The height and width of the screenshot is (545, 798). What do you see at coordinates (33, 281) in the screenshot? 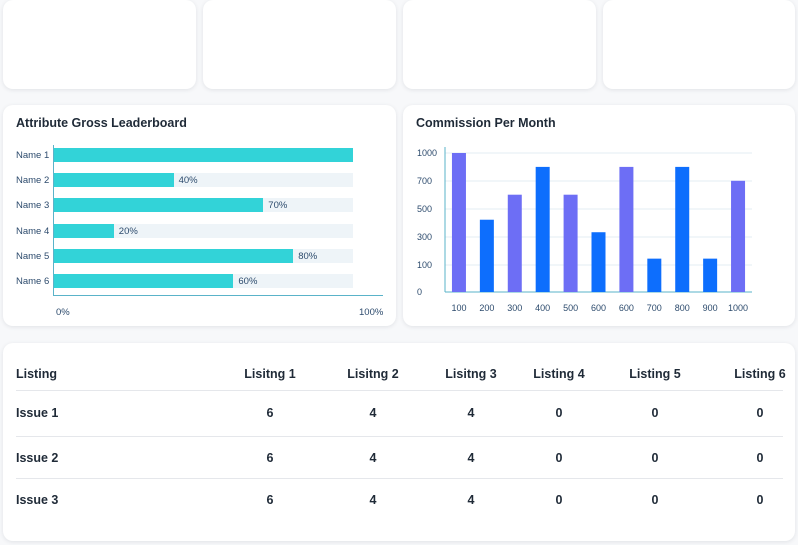
I see `leaderboard-row-label: Name 6` at bounding box center [33, 281].